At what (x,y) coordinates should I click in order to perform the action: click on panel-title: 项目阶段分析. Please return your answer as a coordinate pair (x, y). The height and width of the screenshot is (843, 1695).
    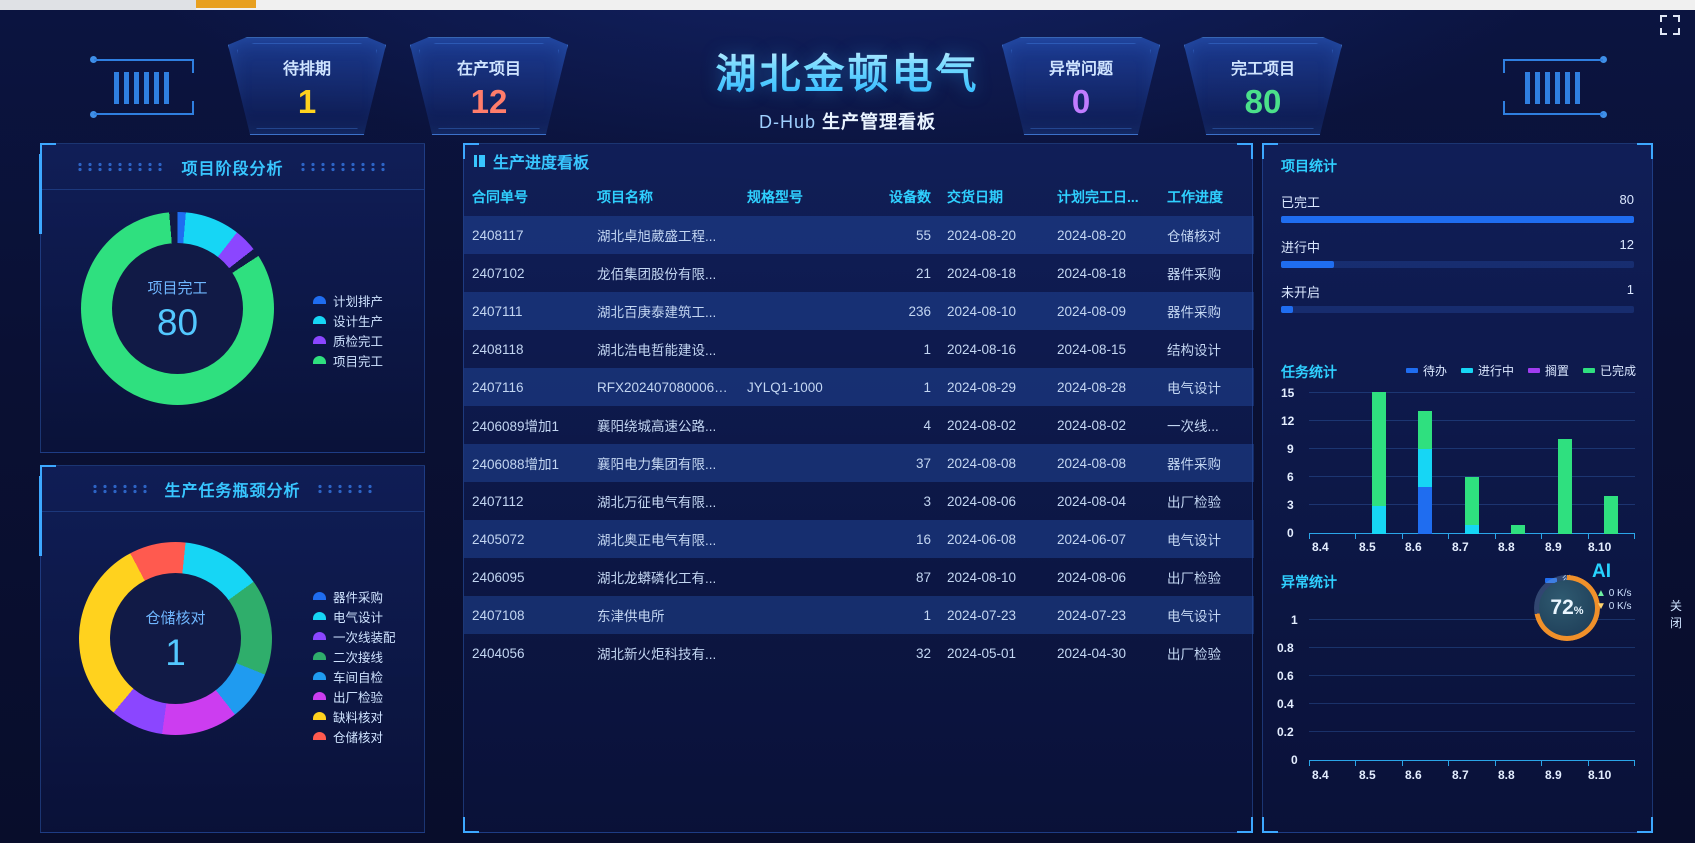
    Looking at the image, I should click on (232, 169).